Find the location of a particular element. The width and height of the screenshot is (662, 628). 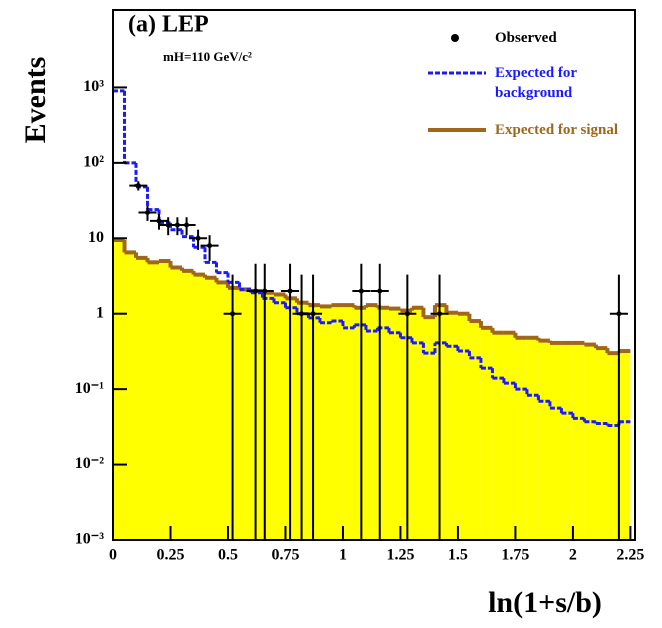

x-tick-label: 0.75 is located at coordinates (285, 555).